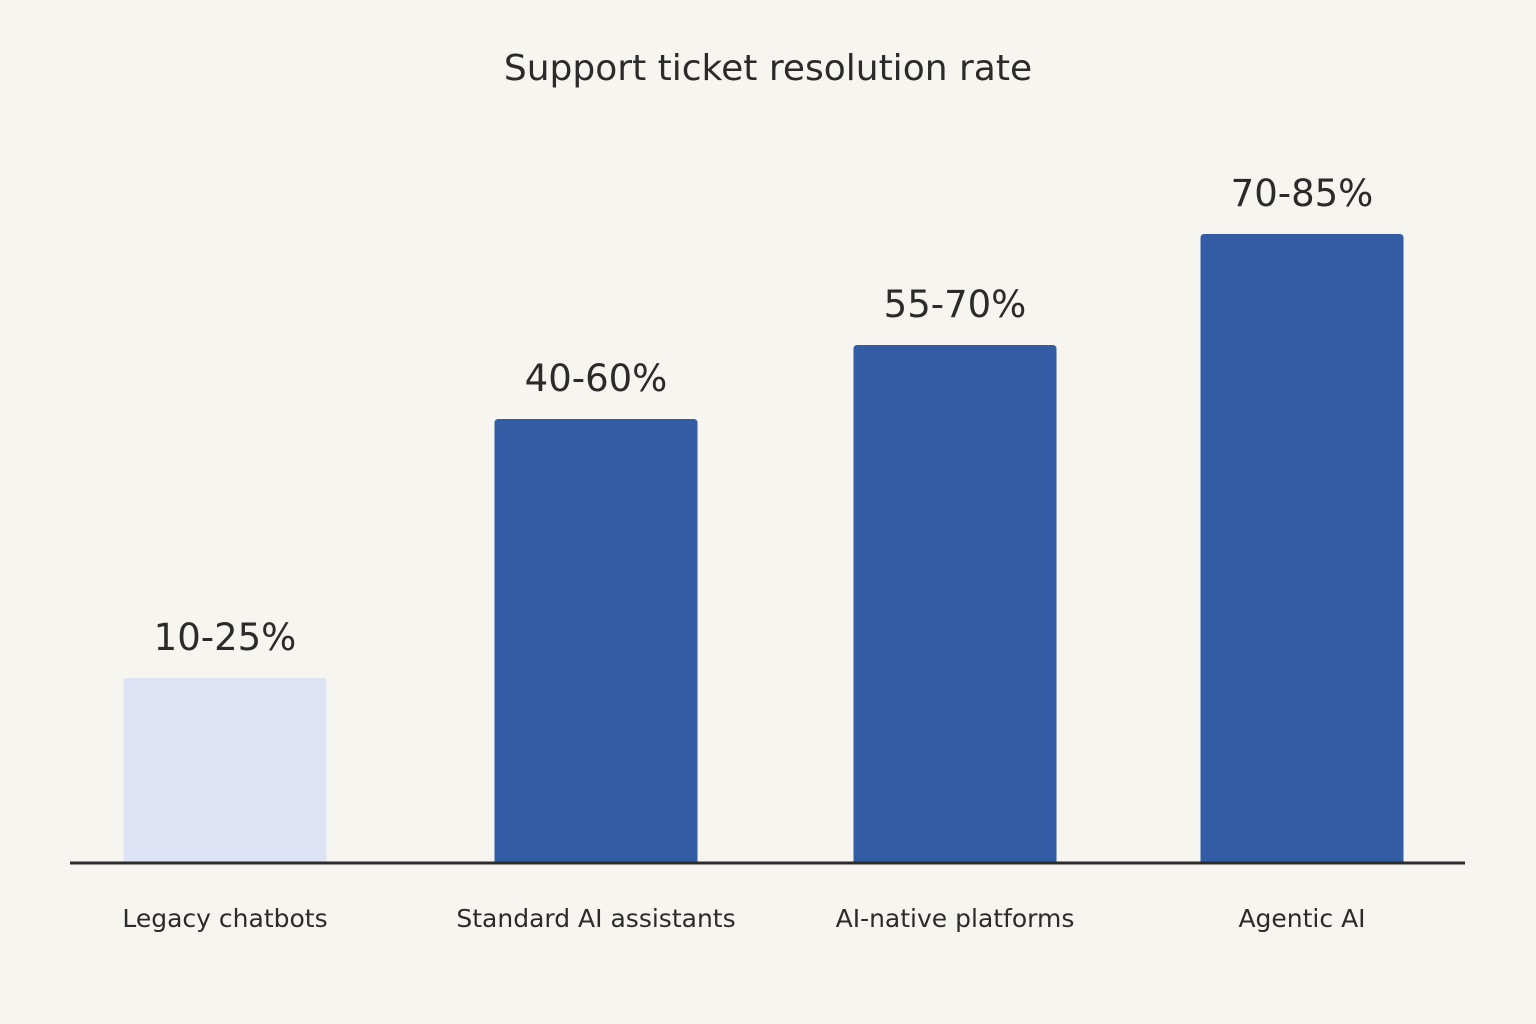 The image size is (1536, 1024). What do you see at coordinates (225, 770) in the screenshot?
I see `bar-legacy-chatbots` at bounding box center [225, 770].